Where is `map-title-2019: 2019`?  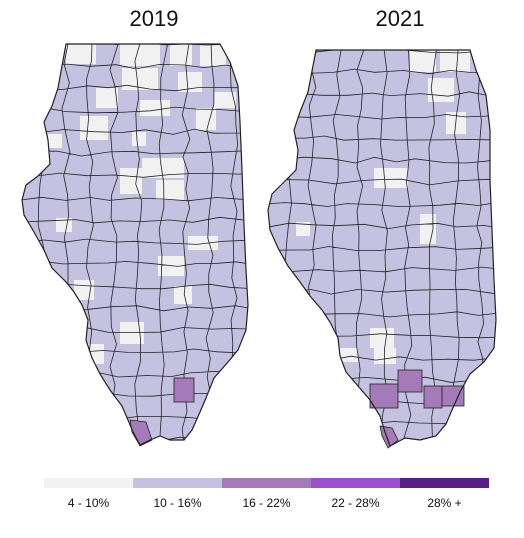 map-title-2019: 2019 is located at coordinates (154, 18).